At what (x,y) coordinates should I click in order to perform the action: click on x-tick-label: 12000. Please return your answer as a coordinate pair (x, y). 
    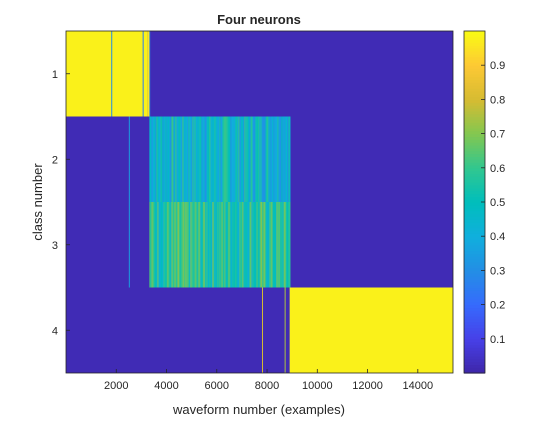
    Looking at the image, I should click on (367, 386).